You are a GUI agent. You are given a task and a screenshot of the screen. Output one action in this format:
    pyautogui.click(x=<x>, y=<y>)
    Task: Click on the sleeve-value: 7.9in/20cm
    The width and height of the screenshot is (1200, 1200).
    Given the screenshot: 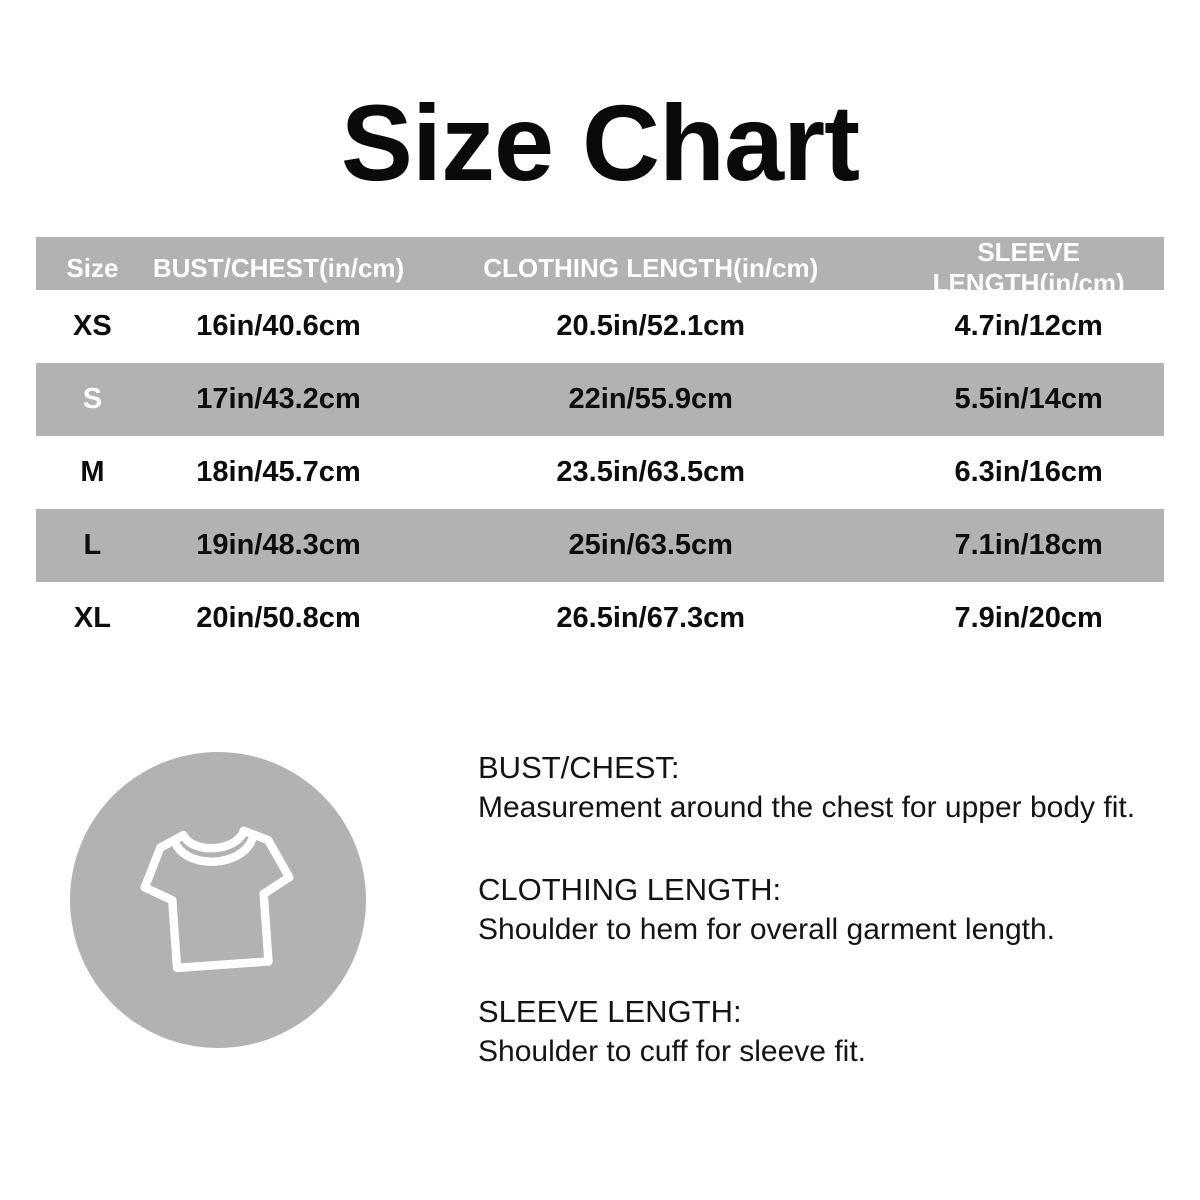 What is the action you would take?
    pyautogui.click(x=1028, y=618)
    